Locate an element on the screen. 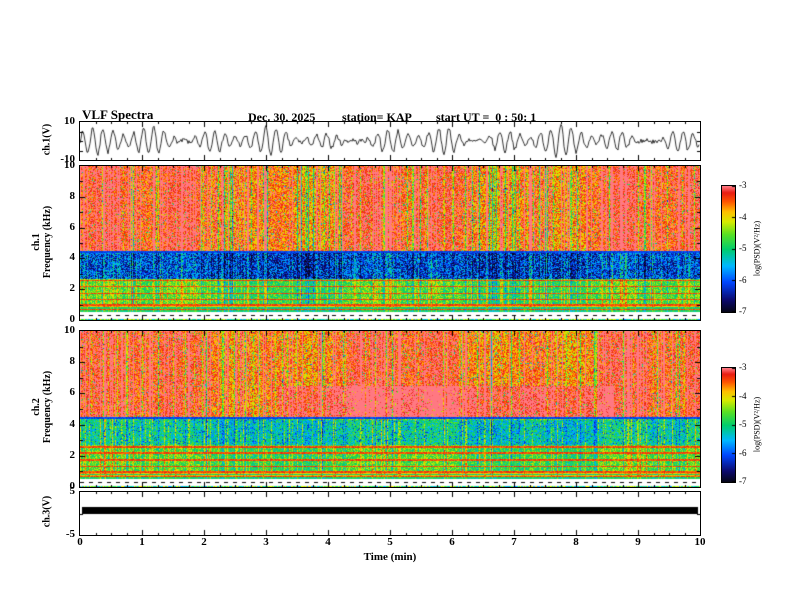 The width and height of the screenshot is (792, 612). tick-label: 7 is located at coordinates (514, 542).